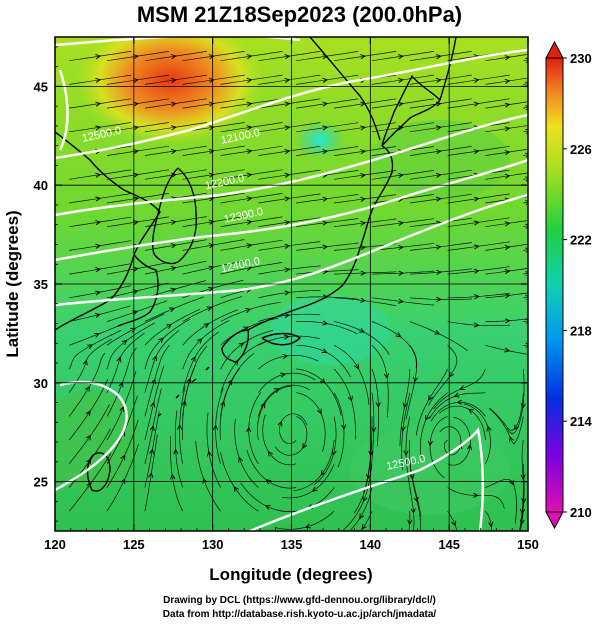 The image size is (599, 625). I want to click on colorbar-tick-label: 210, so click(581, 512).